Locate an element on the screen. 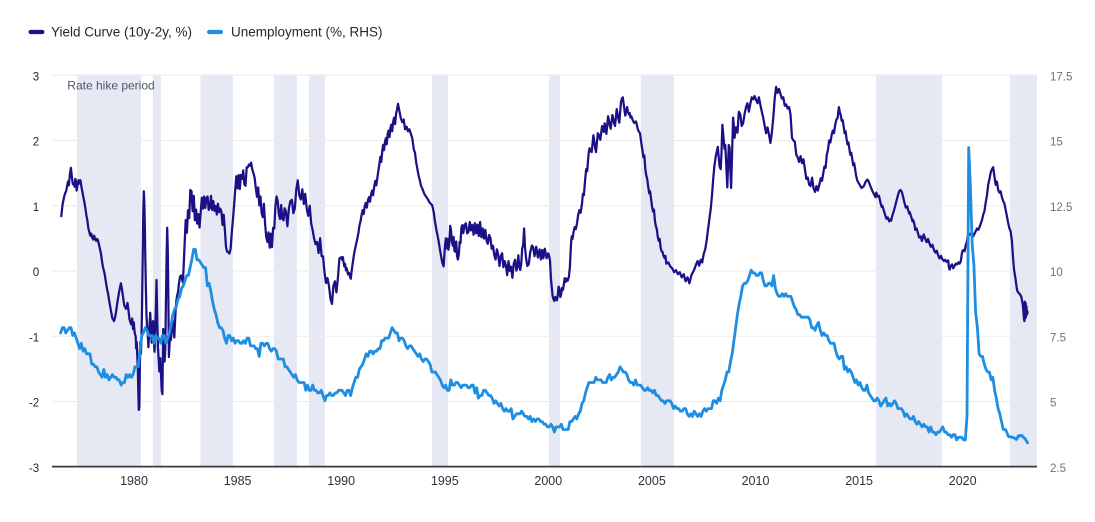  svg-text: 3 is located at coordinates (36, 77).